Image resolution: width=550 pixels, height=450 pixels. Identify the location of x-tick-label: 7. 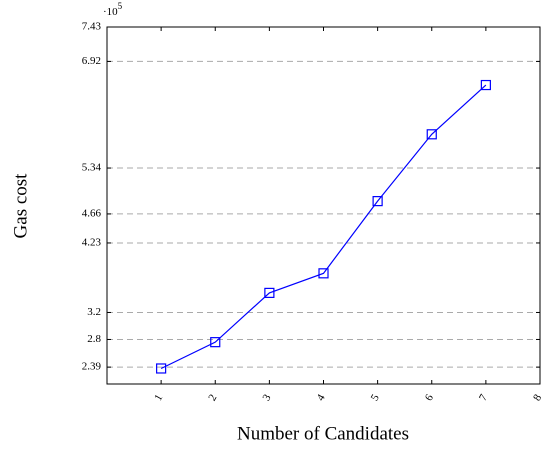
(483, 397).